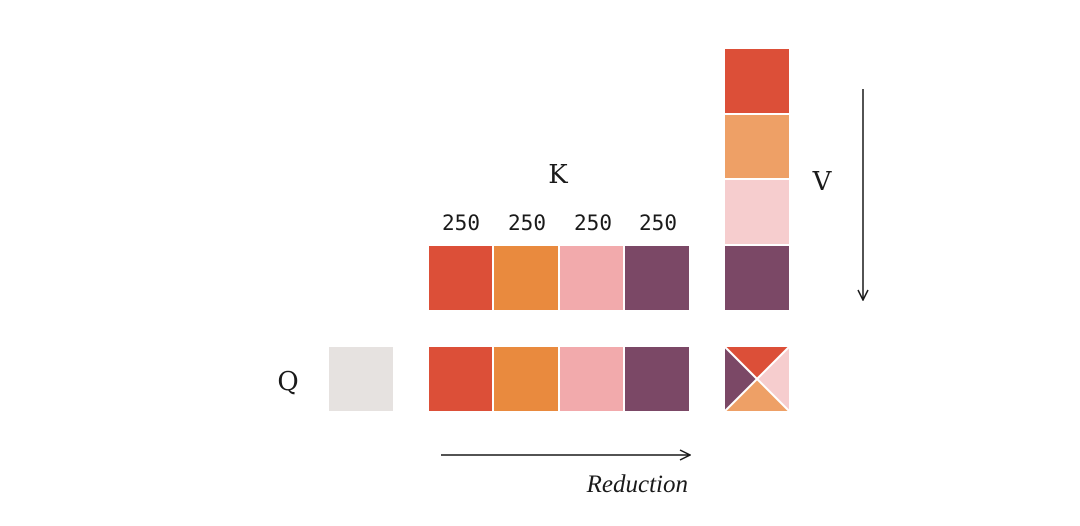 This screenshot has height=526, width=1080. What do you see at coordinates (637, 484) in the screenshot?
I see `reduction-label: Reduction` at bounding box center [637, 484].